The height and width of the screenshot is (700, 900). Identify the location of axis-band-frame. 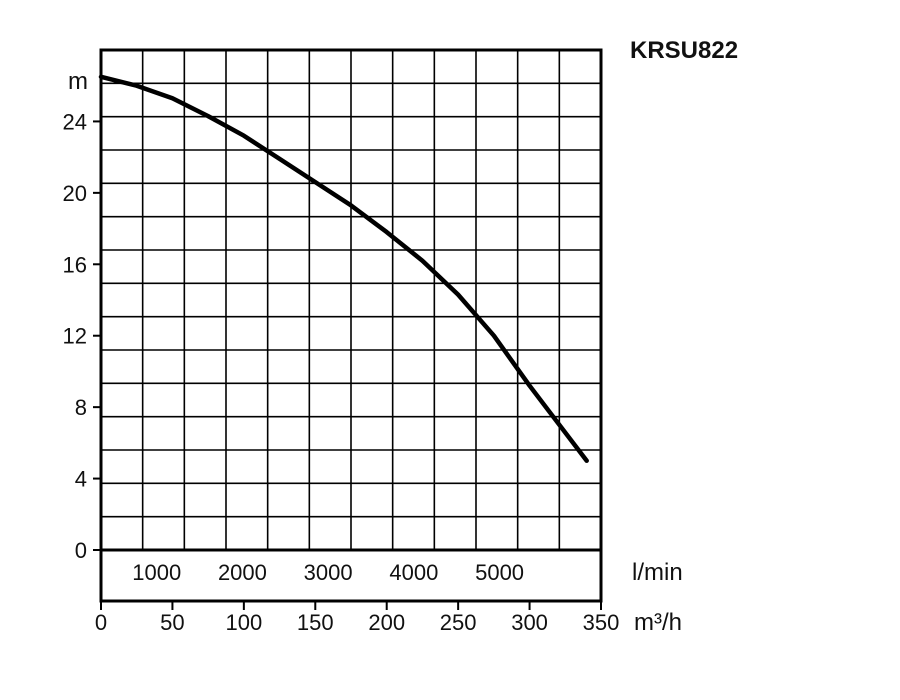
(351, 575).